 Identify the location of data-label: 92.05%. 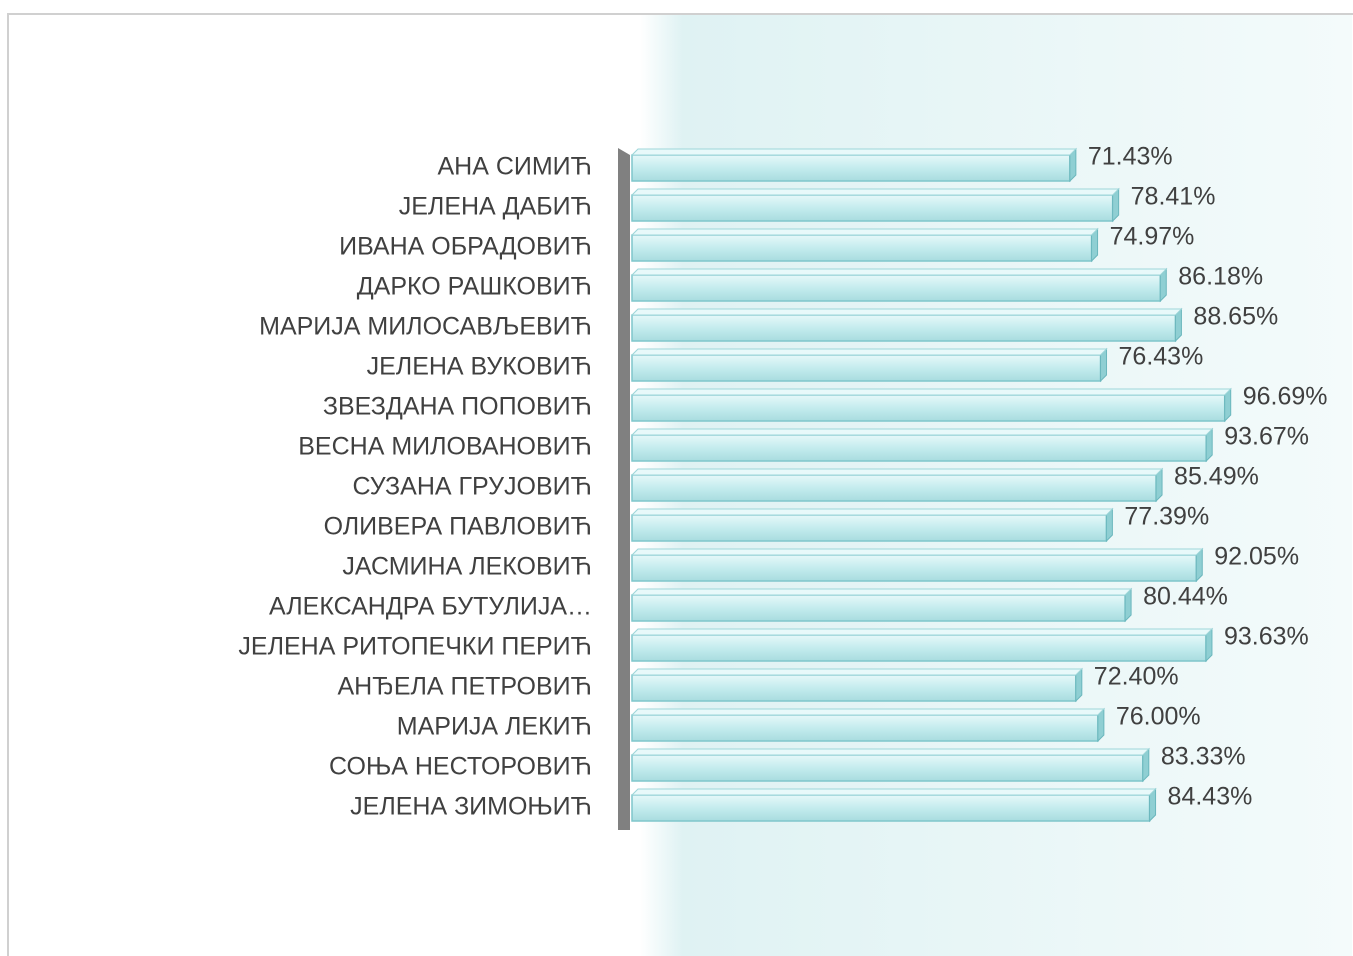
(1256, 557).